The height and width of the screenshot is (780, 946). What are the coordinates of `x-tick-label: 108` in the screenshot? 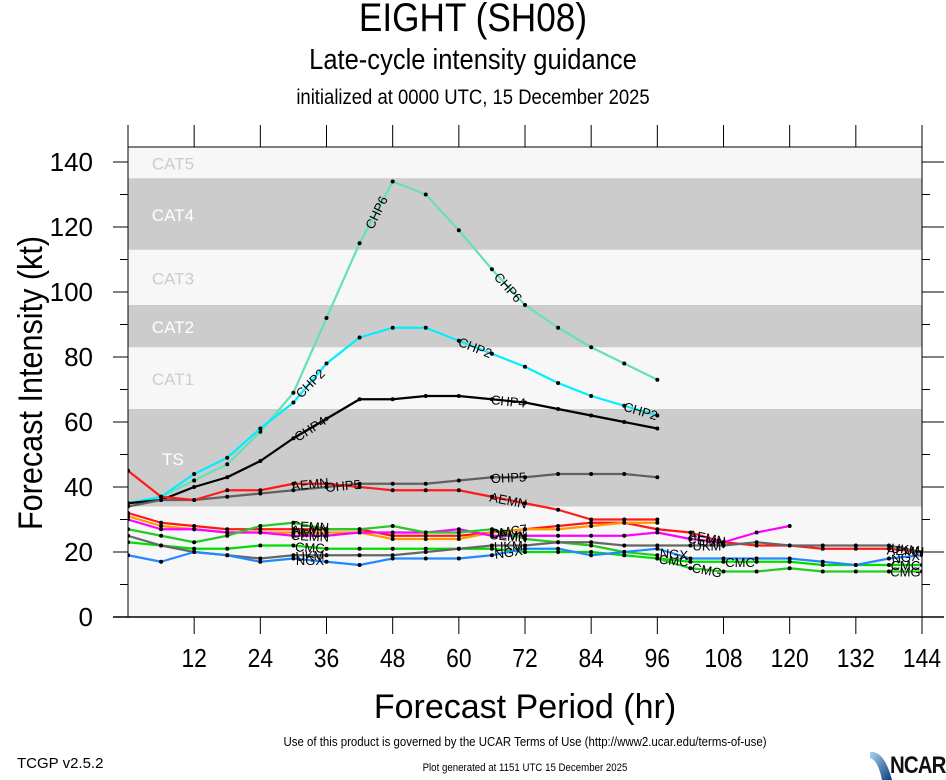 It's located at (723, 659).